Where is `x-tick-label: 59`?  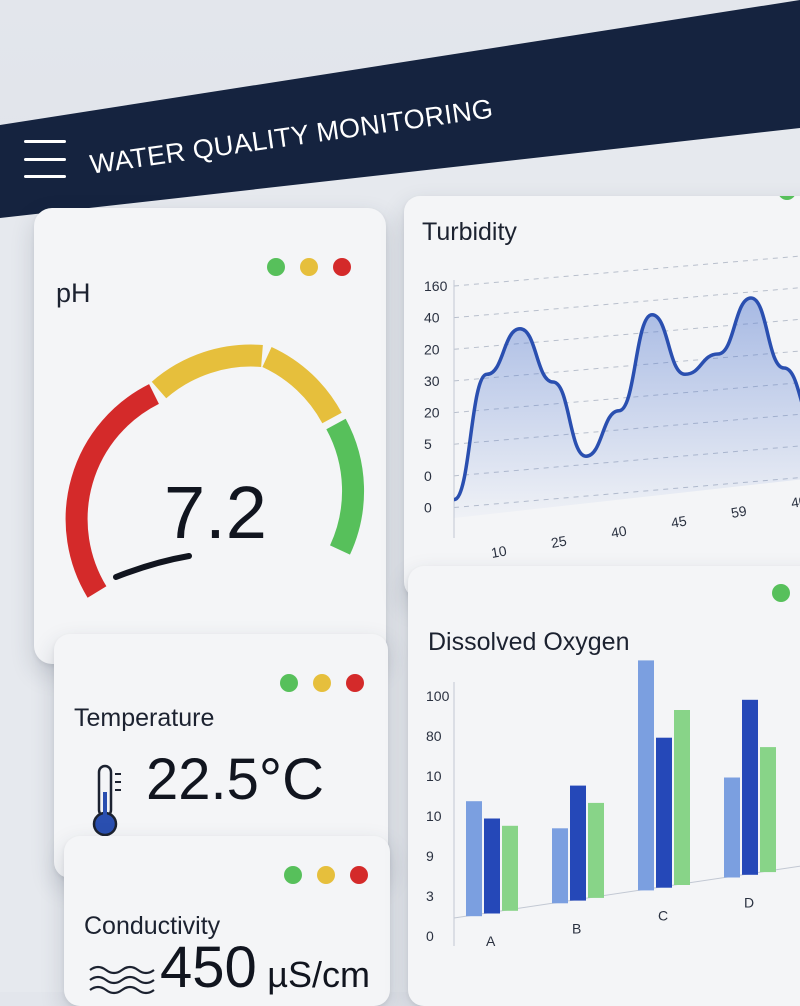
x-tick-label: 59 is located at coordinates (739, 511).